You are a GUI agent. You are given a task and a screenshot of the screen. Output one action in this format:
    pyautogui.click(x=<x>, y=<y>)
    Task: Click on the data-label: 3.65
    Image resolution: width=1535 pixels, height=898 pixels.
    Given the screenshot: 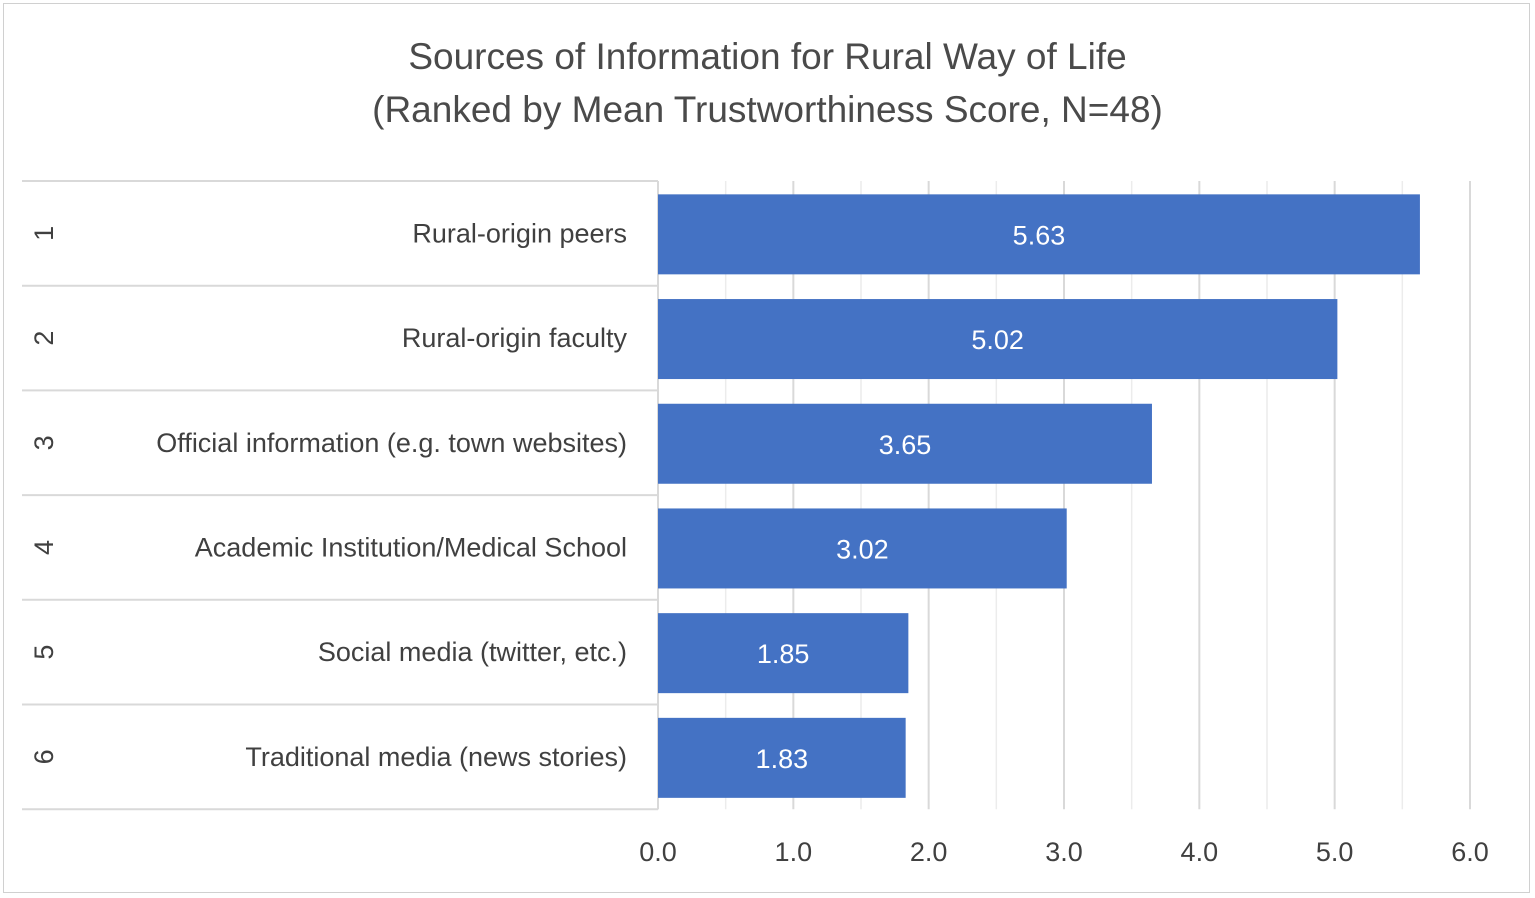 What is the action you would take?
    pyautogui.click(x=905, y=445)
    